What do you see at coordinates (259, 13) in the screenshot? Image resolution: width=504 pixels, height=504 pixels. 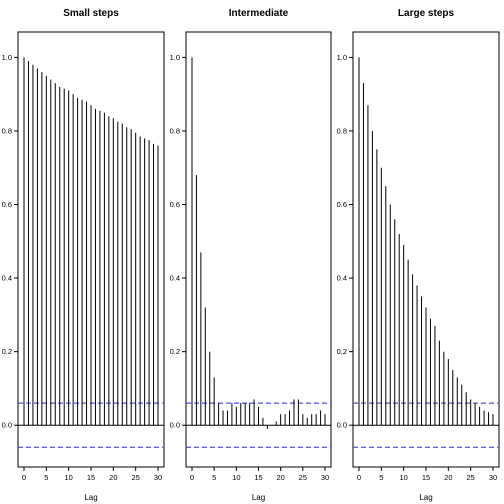 I see `chart-title: Intermediate` at bounding box center [259, 13].